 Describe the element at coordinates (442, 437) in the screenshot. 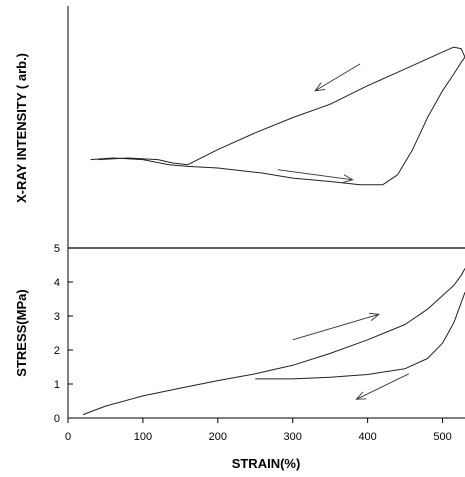

I see `x-tick-label: 500` at that location.